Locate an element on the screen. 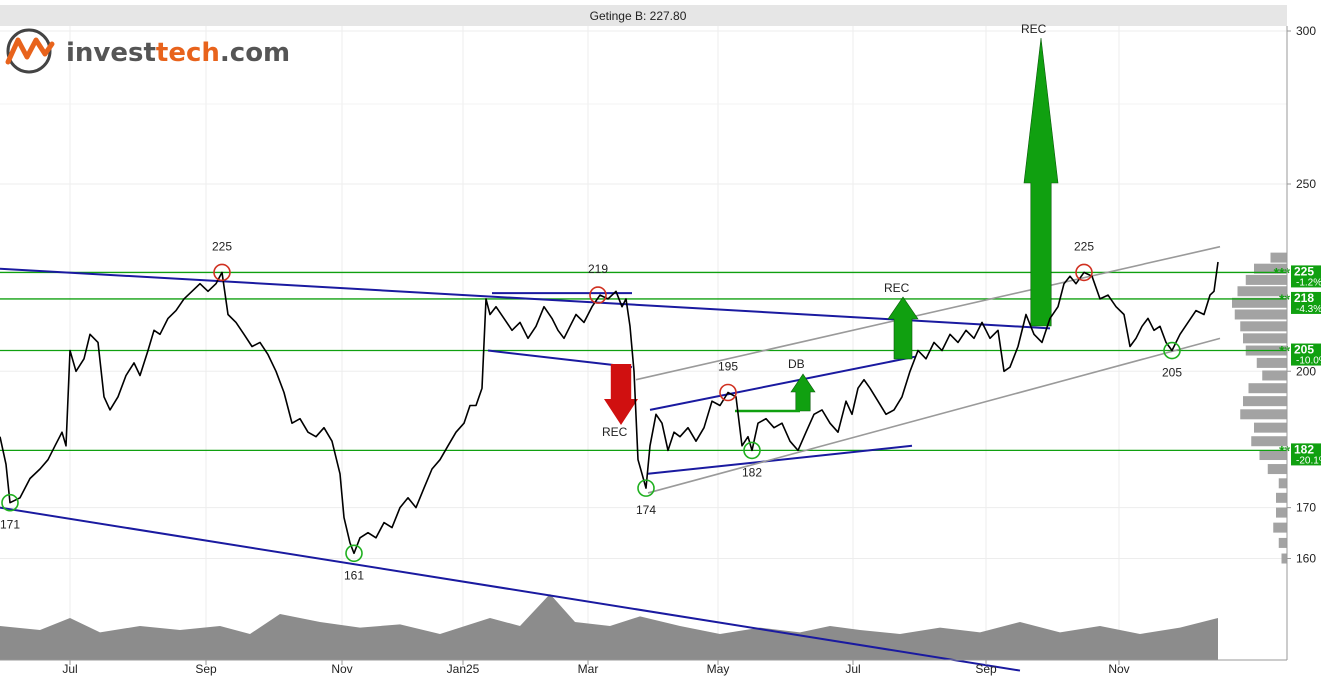 This screenshot has height=680, width=1321. chart-title: Getinge B: 227.80 is located at coordinates (638, 16).